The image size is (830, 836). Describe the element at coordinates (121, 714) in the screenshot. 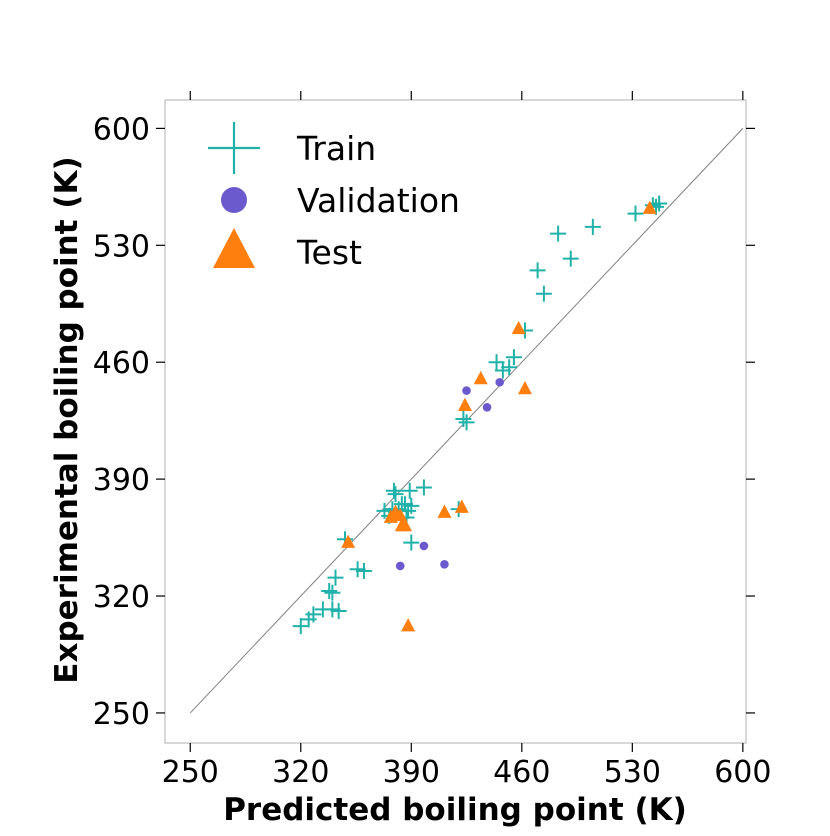

I see `y-tick-label: 250` at that location.